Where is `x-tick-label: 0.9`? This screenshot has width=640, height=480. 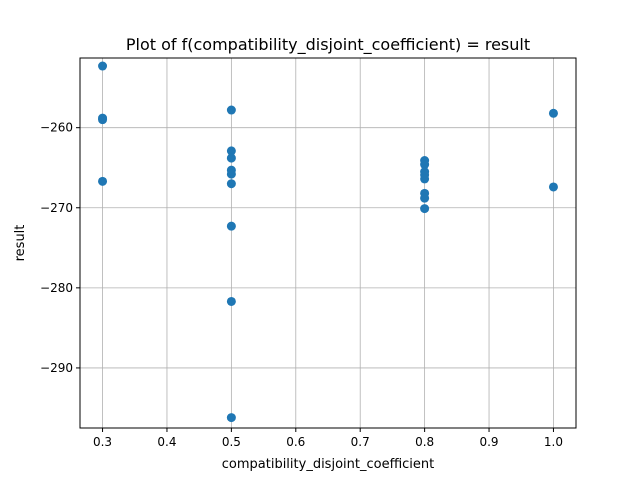
x-tick-label: 0.9 is located at coordinates (488, 442).